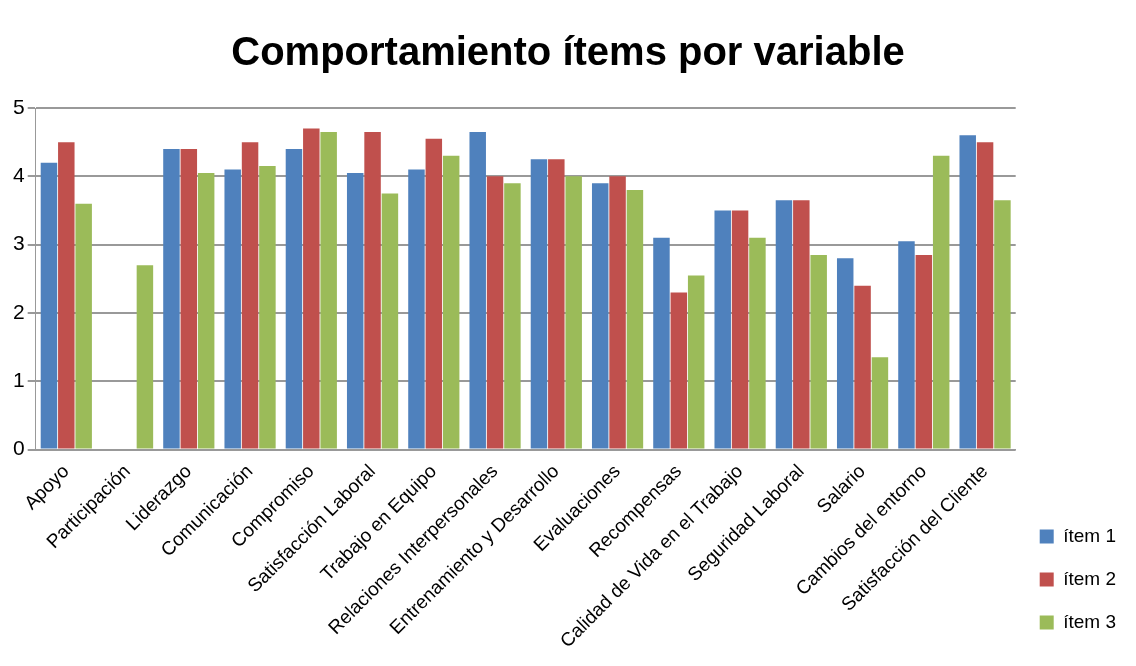 This screenshot has height=666, width=1136. What do you see at coordinates (1090, 621) in the screenshot?
I see `legend-label: ítem 3` at bounding box center [1090, 621].